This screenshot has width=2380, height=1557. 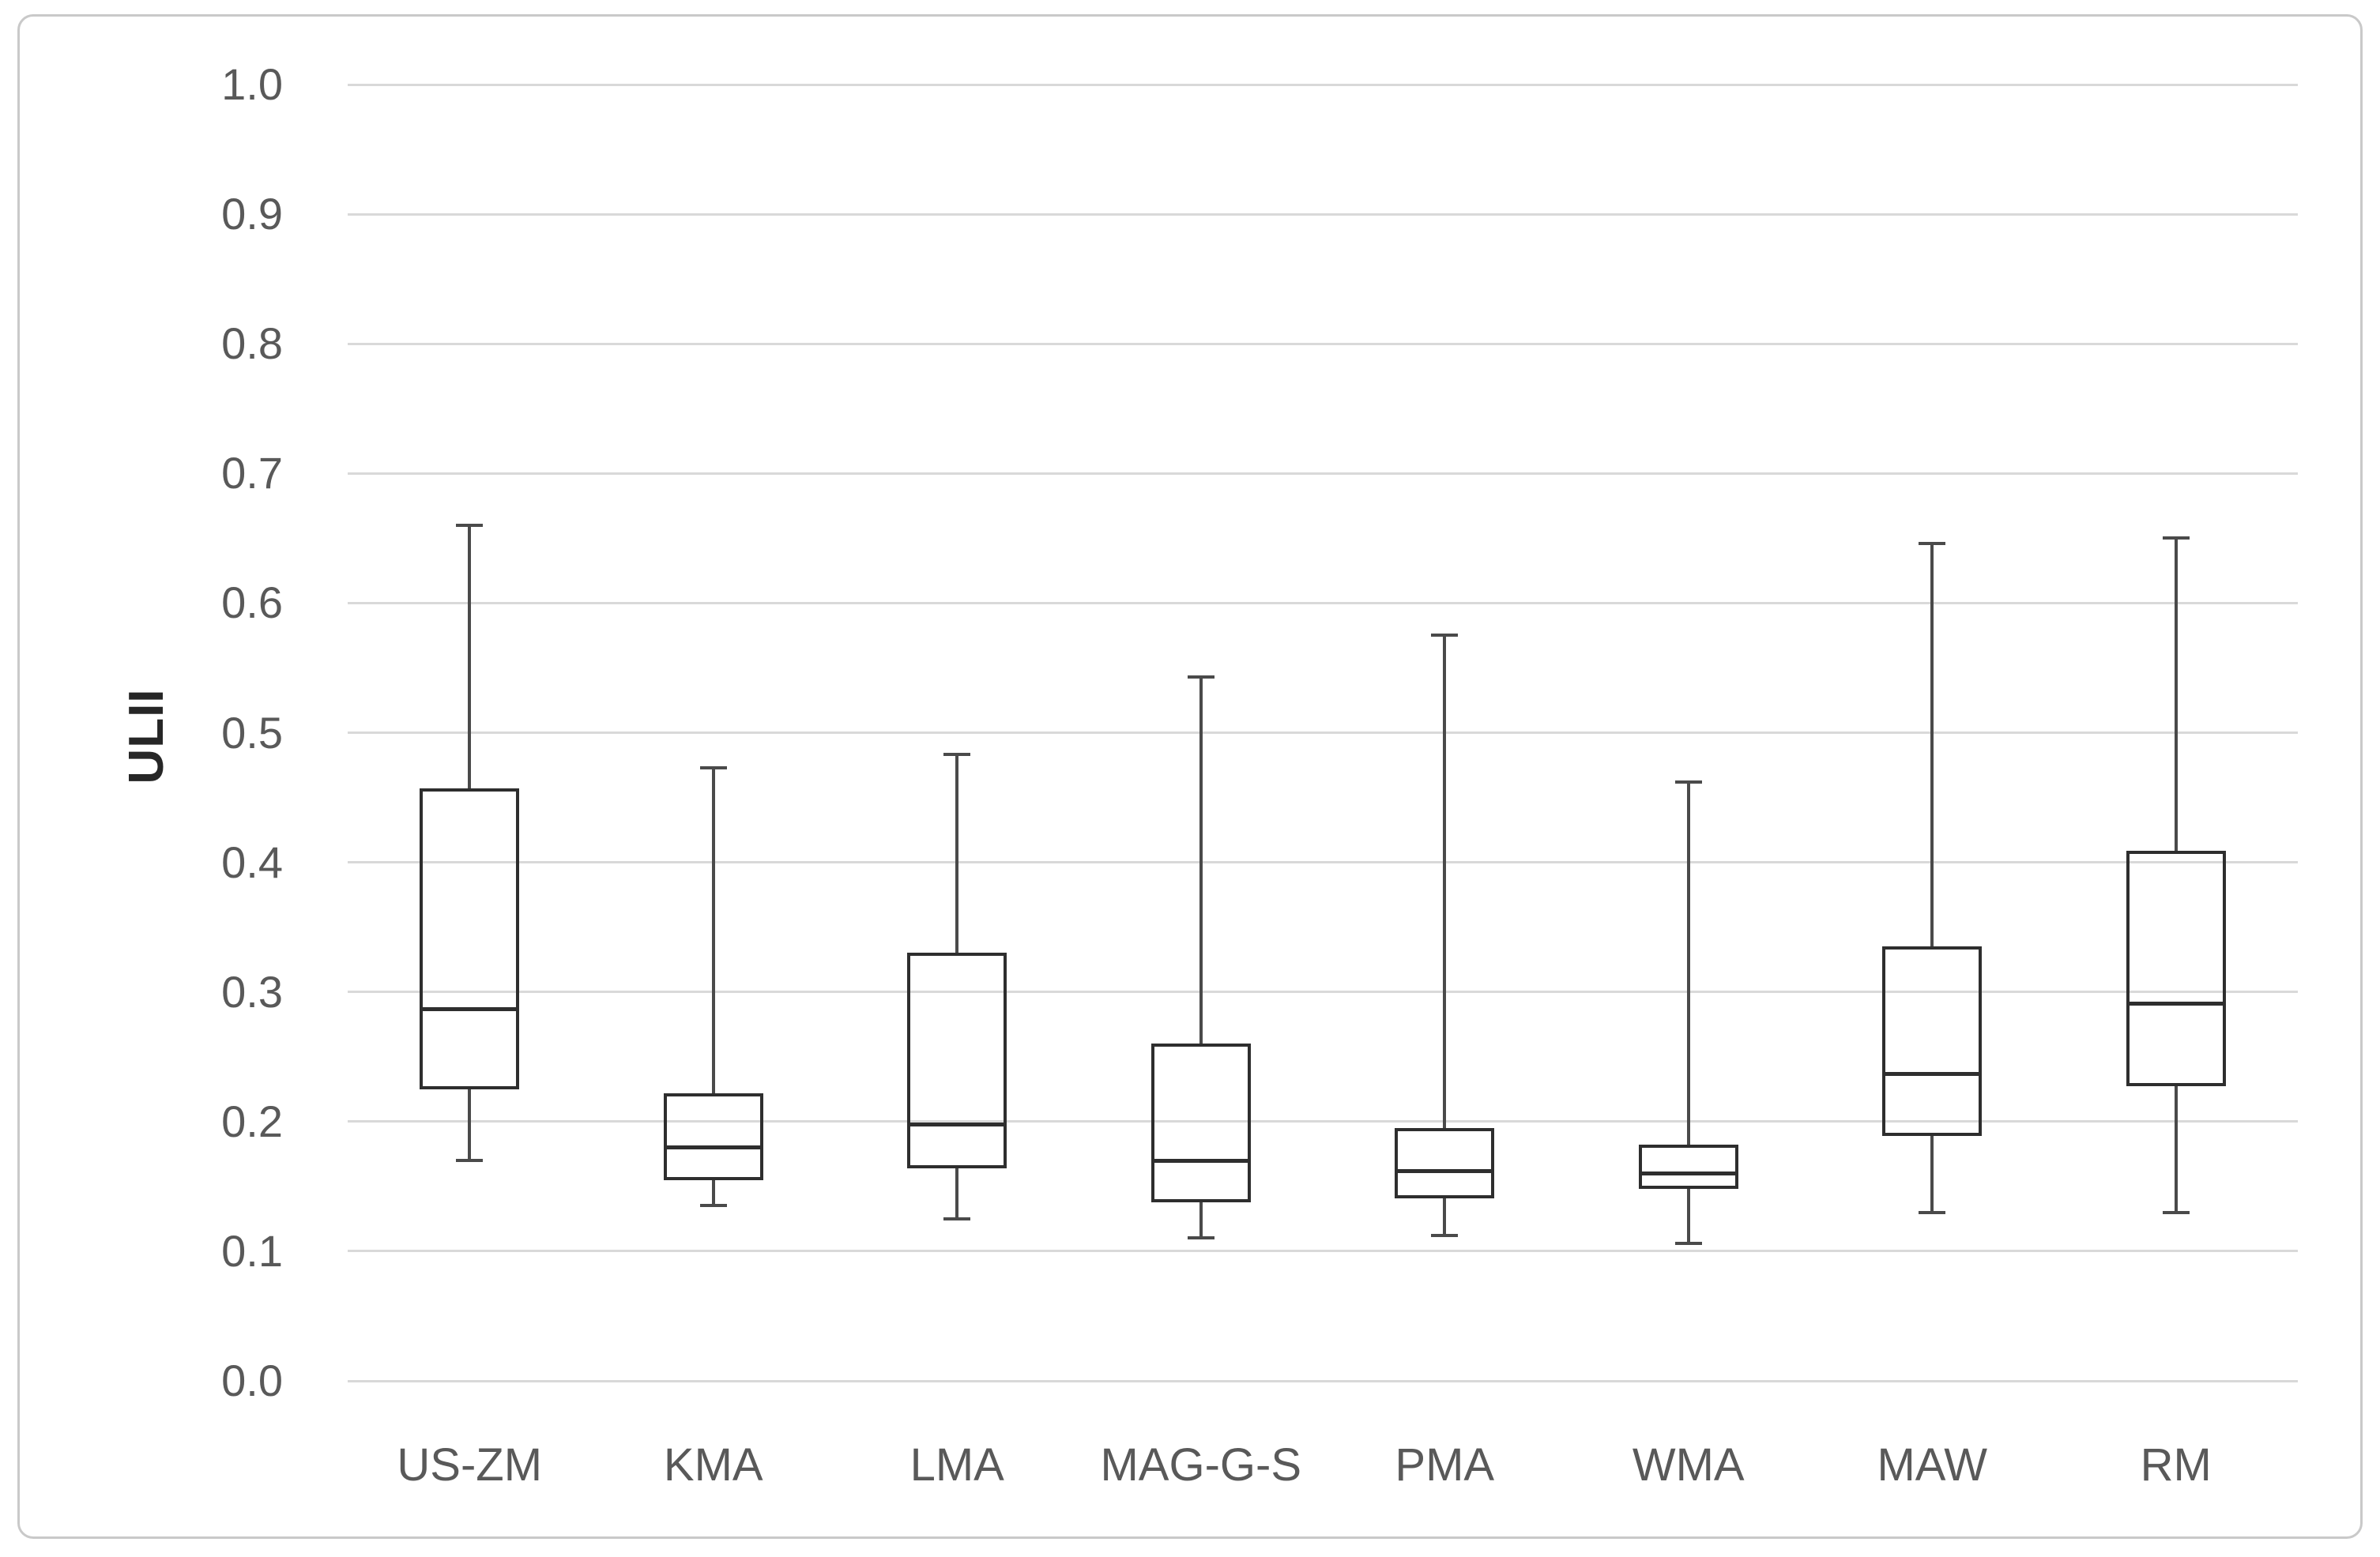 What do you see at coordinates (1688, 1173) in the screenshot?
I see `boxplot-WMA-median` at bounding box center [1688, 1173].